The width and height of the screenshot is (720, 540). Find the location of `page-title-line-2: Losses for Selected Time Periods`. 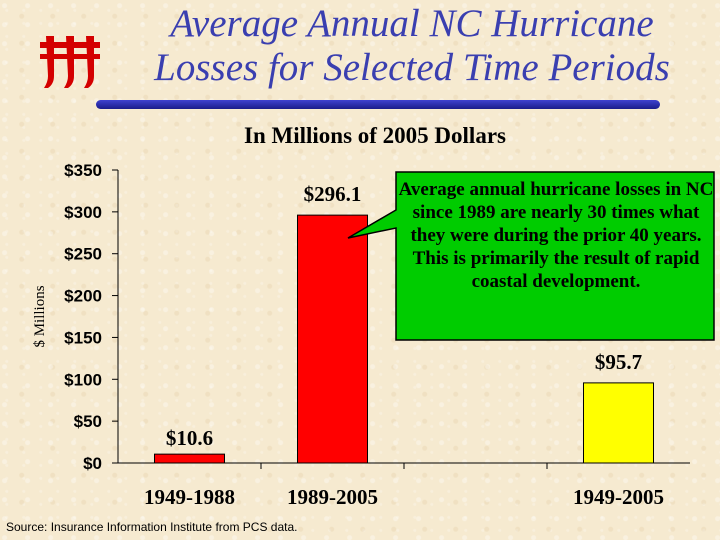

page-title-line-2: Losses for Selected Time Periods is located at coordinates (412, 67).